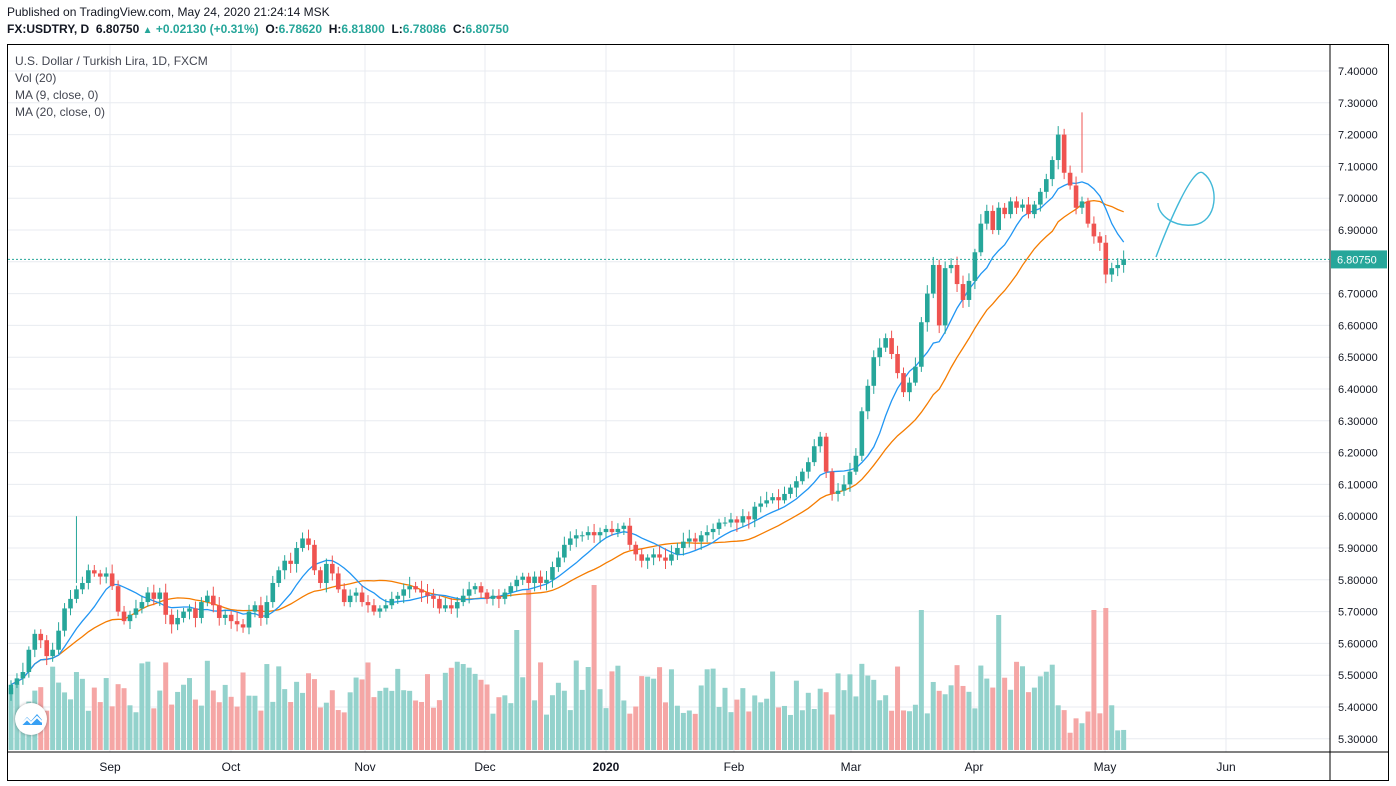 The width and height of the screenshot is (1396, 786). I want to click on tradingview-logo-icon, so click(31, 719).